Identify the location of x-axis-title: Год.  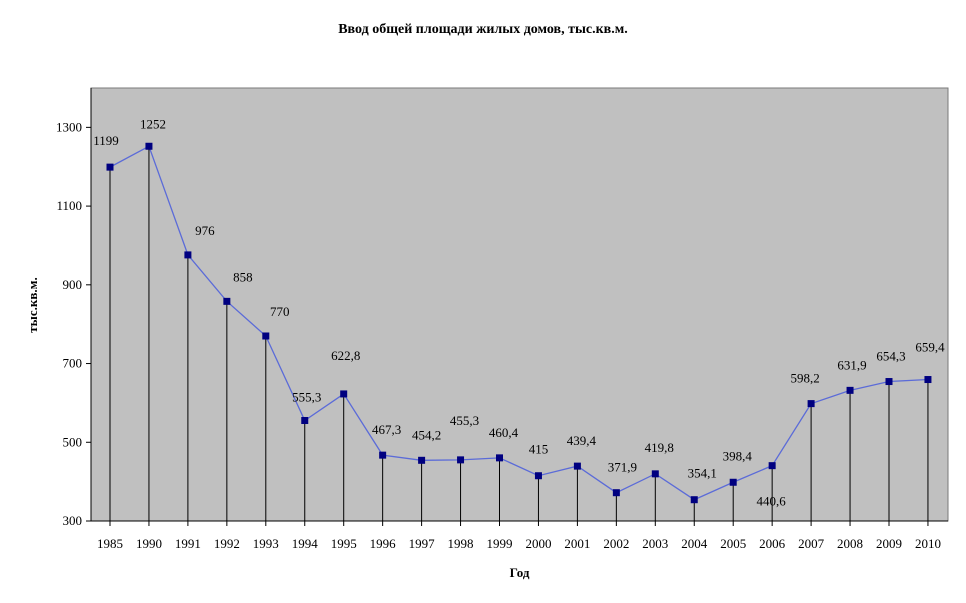
(520, 572).